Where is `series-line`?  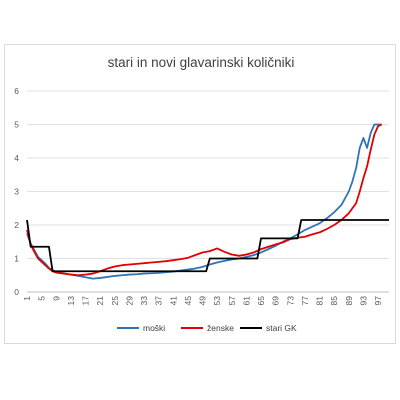
series-line is located at coordinates (207, 246).